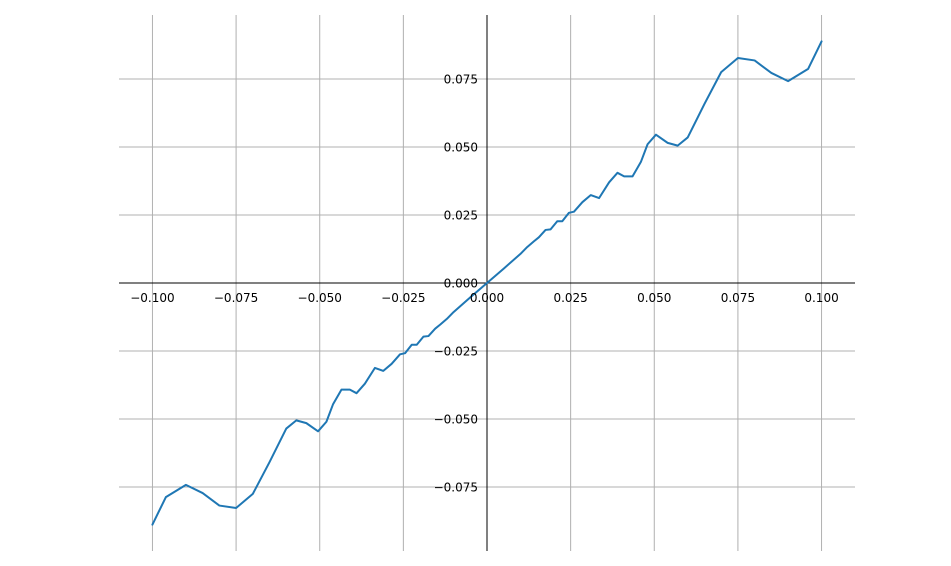  I want to click on x-tick-label: 0.050, so click(654, 298).